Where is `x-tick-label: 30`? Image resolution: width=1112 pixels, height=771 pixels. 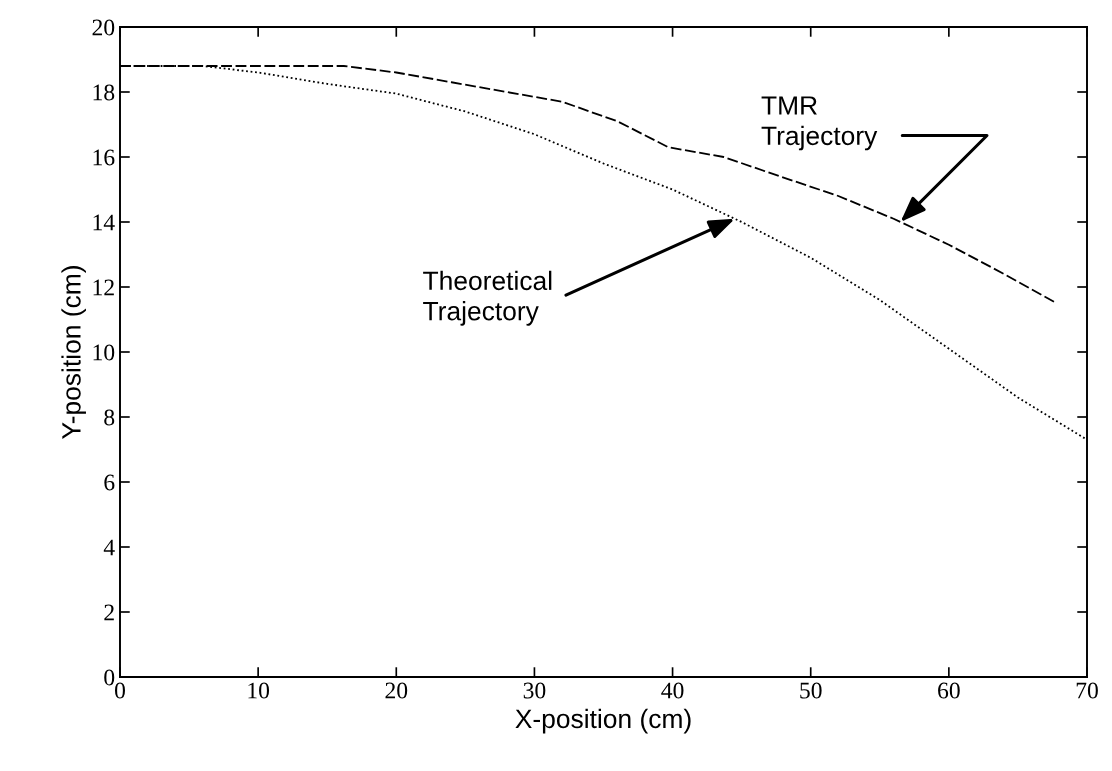
x-tick-label: 30 is located at coordinates (534, 690).